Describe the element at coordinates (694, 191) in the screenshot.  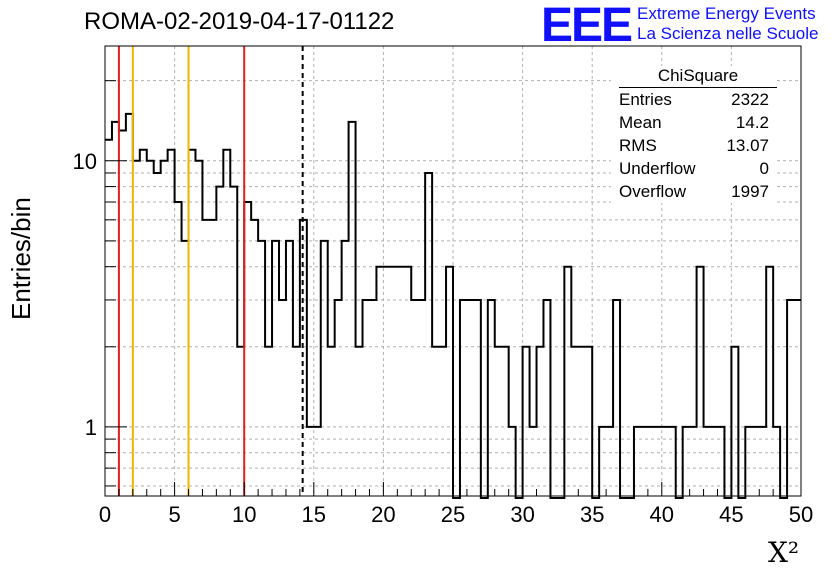
I see `stats-row-overflow: Overflow 1997` at that location.